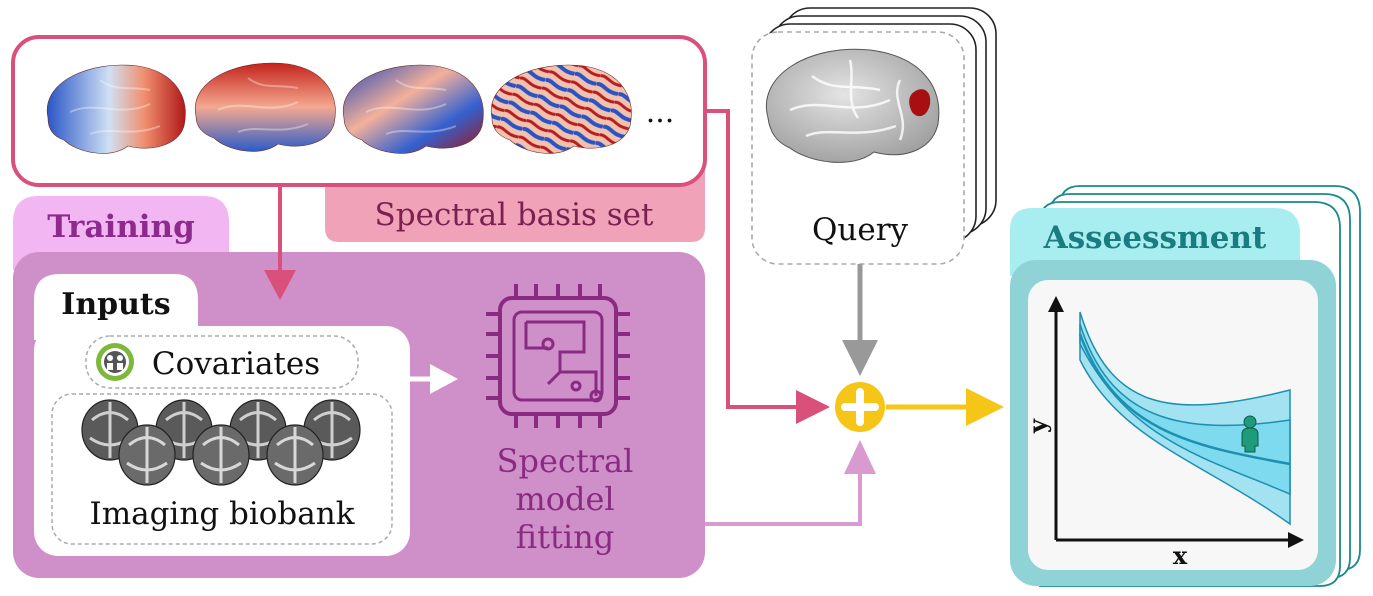  I want to click on model-label-line1: Spectral, so click(565, 461).